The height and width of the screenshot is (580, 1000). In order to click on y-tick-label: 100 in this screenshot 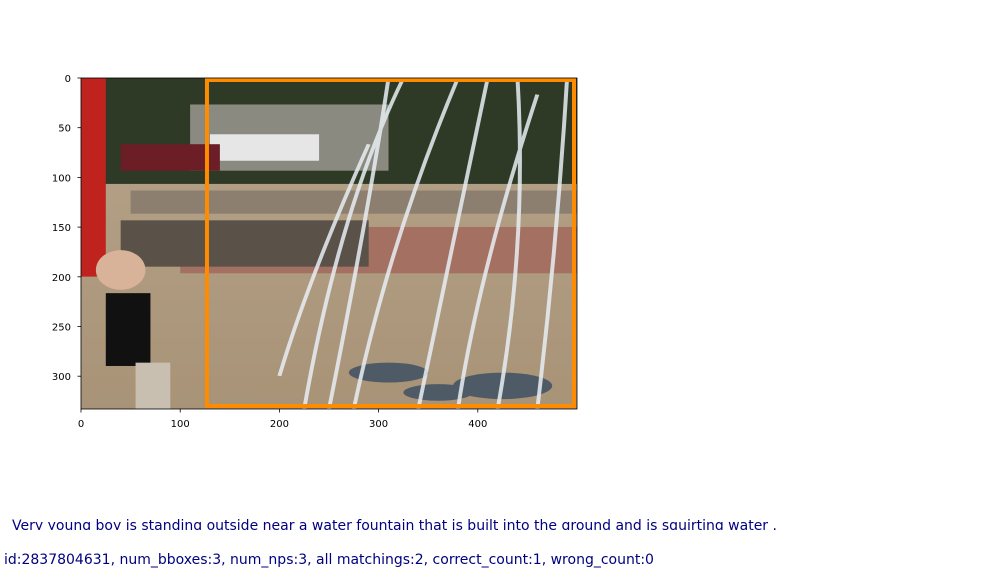, I will do `click(61, 178)`.